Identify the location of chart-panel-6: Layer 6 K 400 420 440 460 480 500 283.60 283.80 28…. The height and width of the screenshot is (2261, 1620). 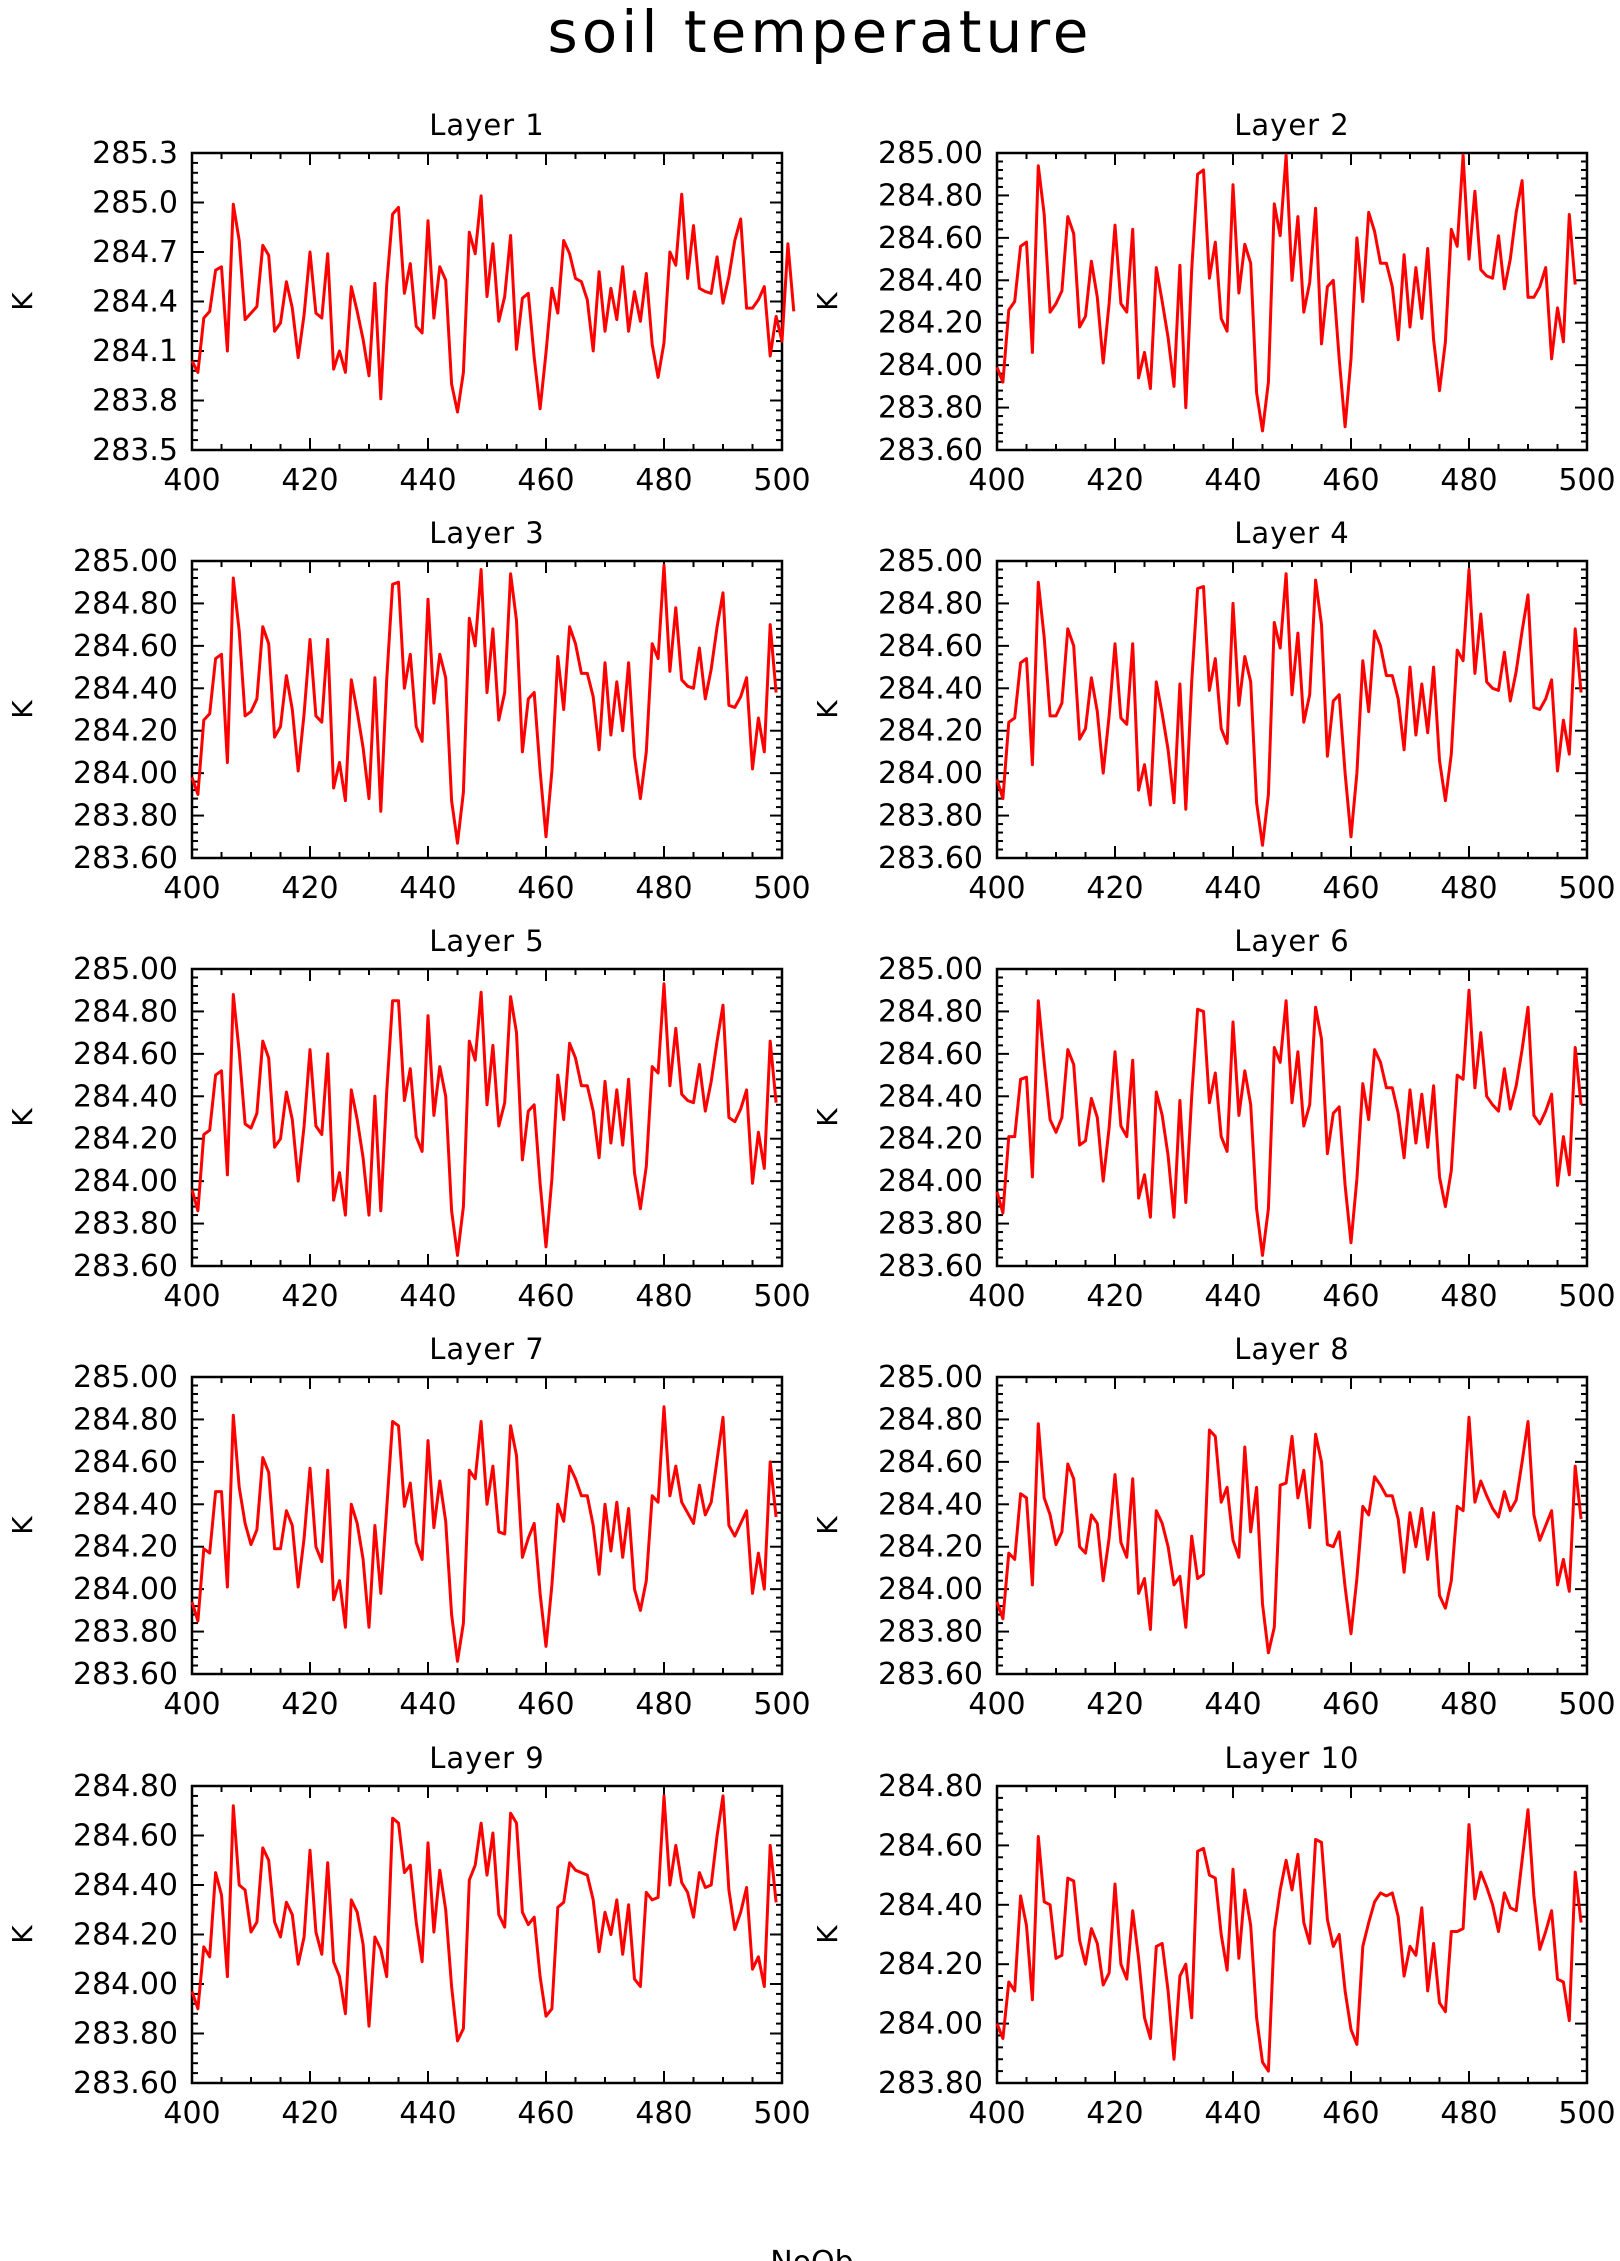
(1213, 1119).